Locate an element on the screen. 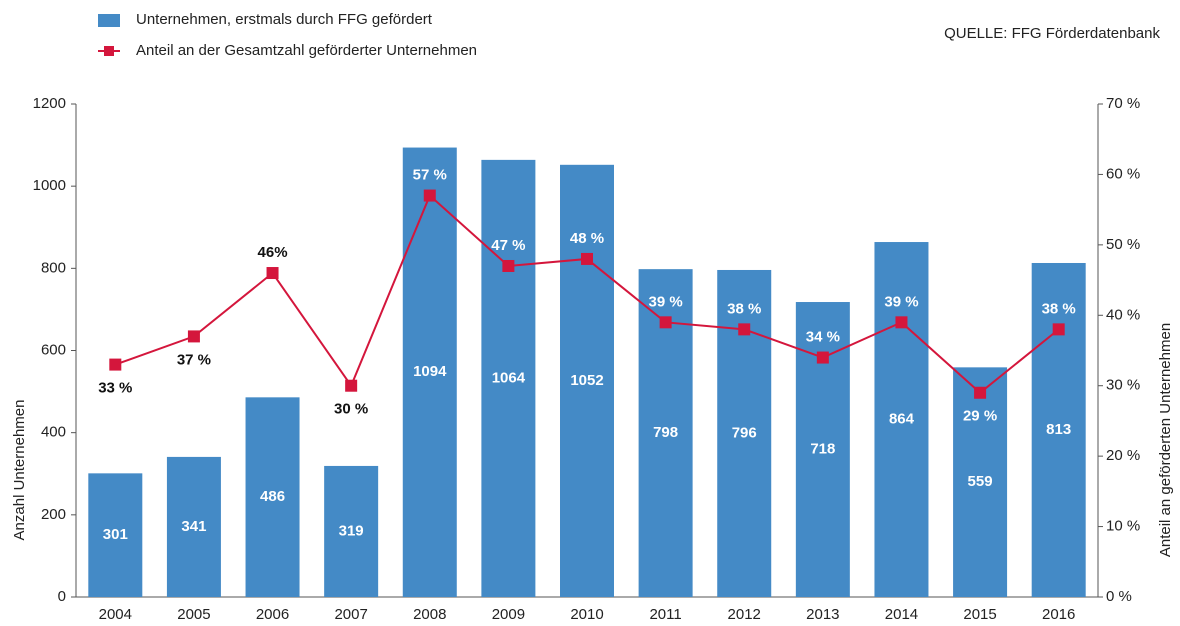  y2-tick-label: 20 % is located at coordinates (1123, 455).